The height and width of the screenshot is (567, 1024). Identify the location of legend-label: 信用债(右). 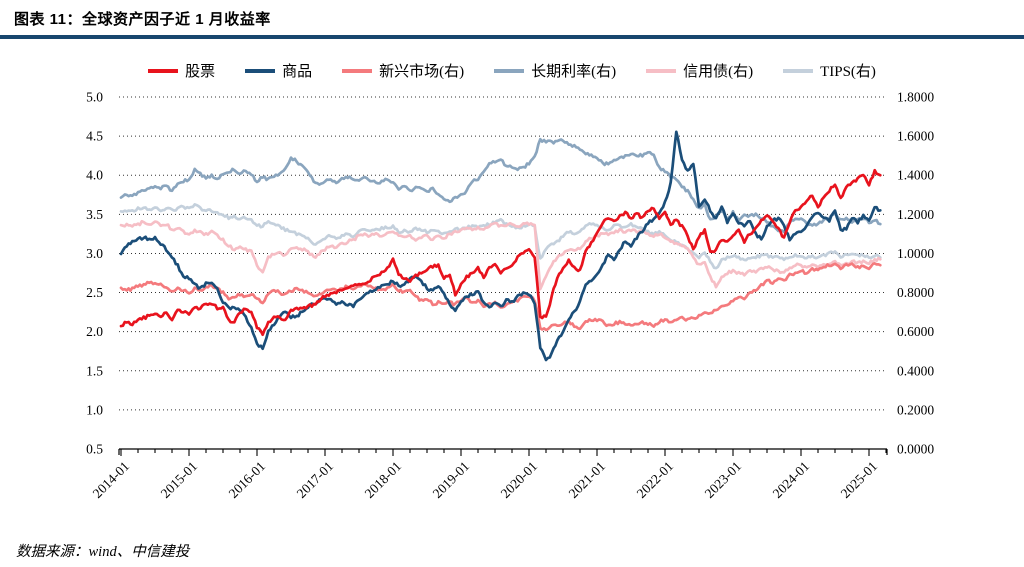
(718, 72).